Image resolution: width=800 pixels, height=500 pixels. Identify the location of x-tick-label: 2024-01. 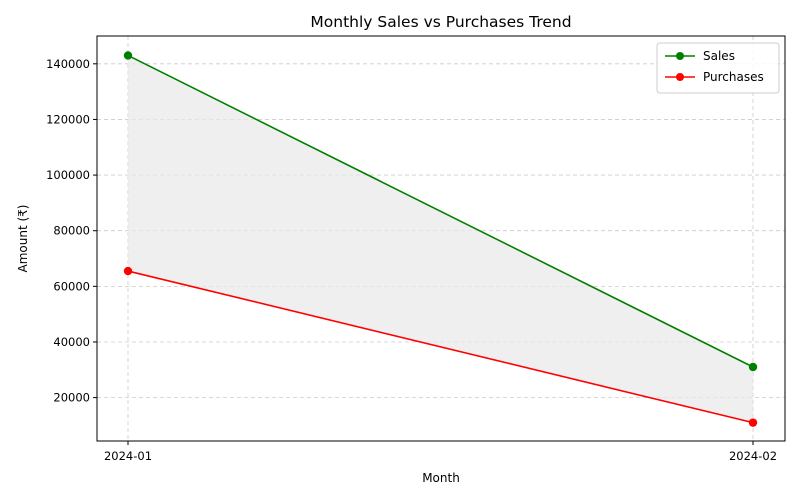
(128, 456).